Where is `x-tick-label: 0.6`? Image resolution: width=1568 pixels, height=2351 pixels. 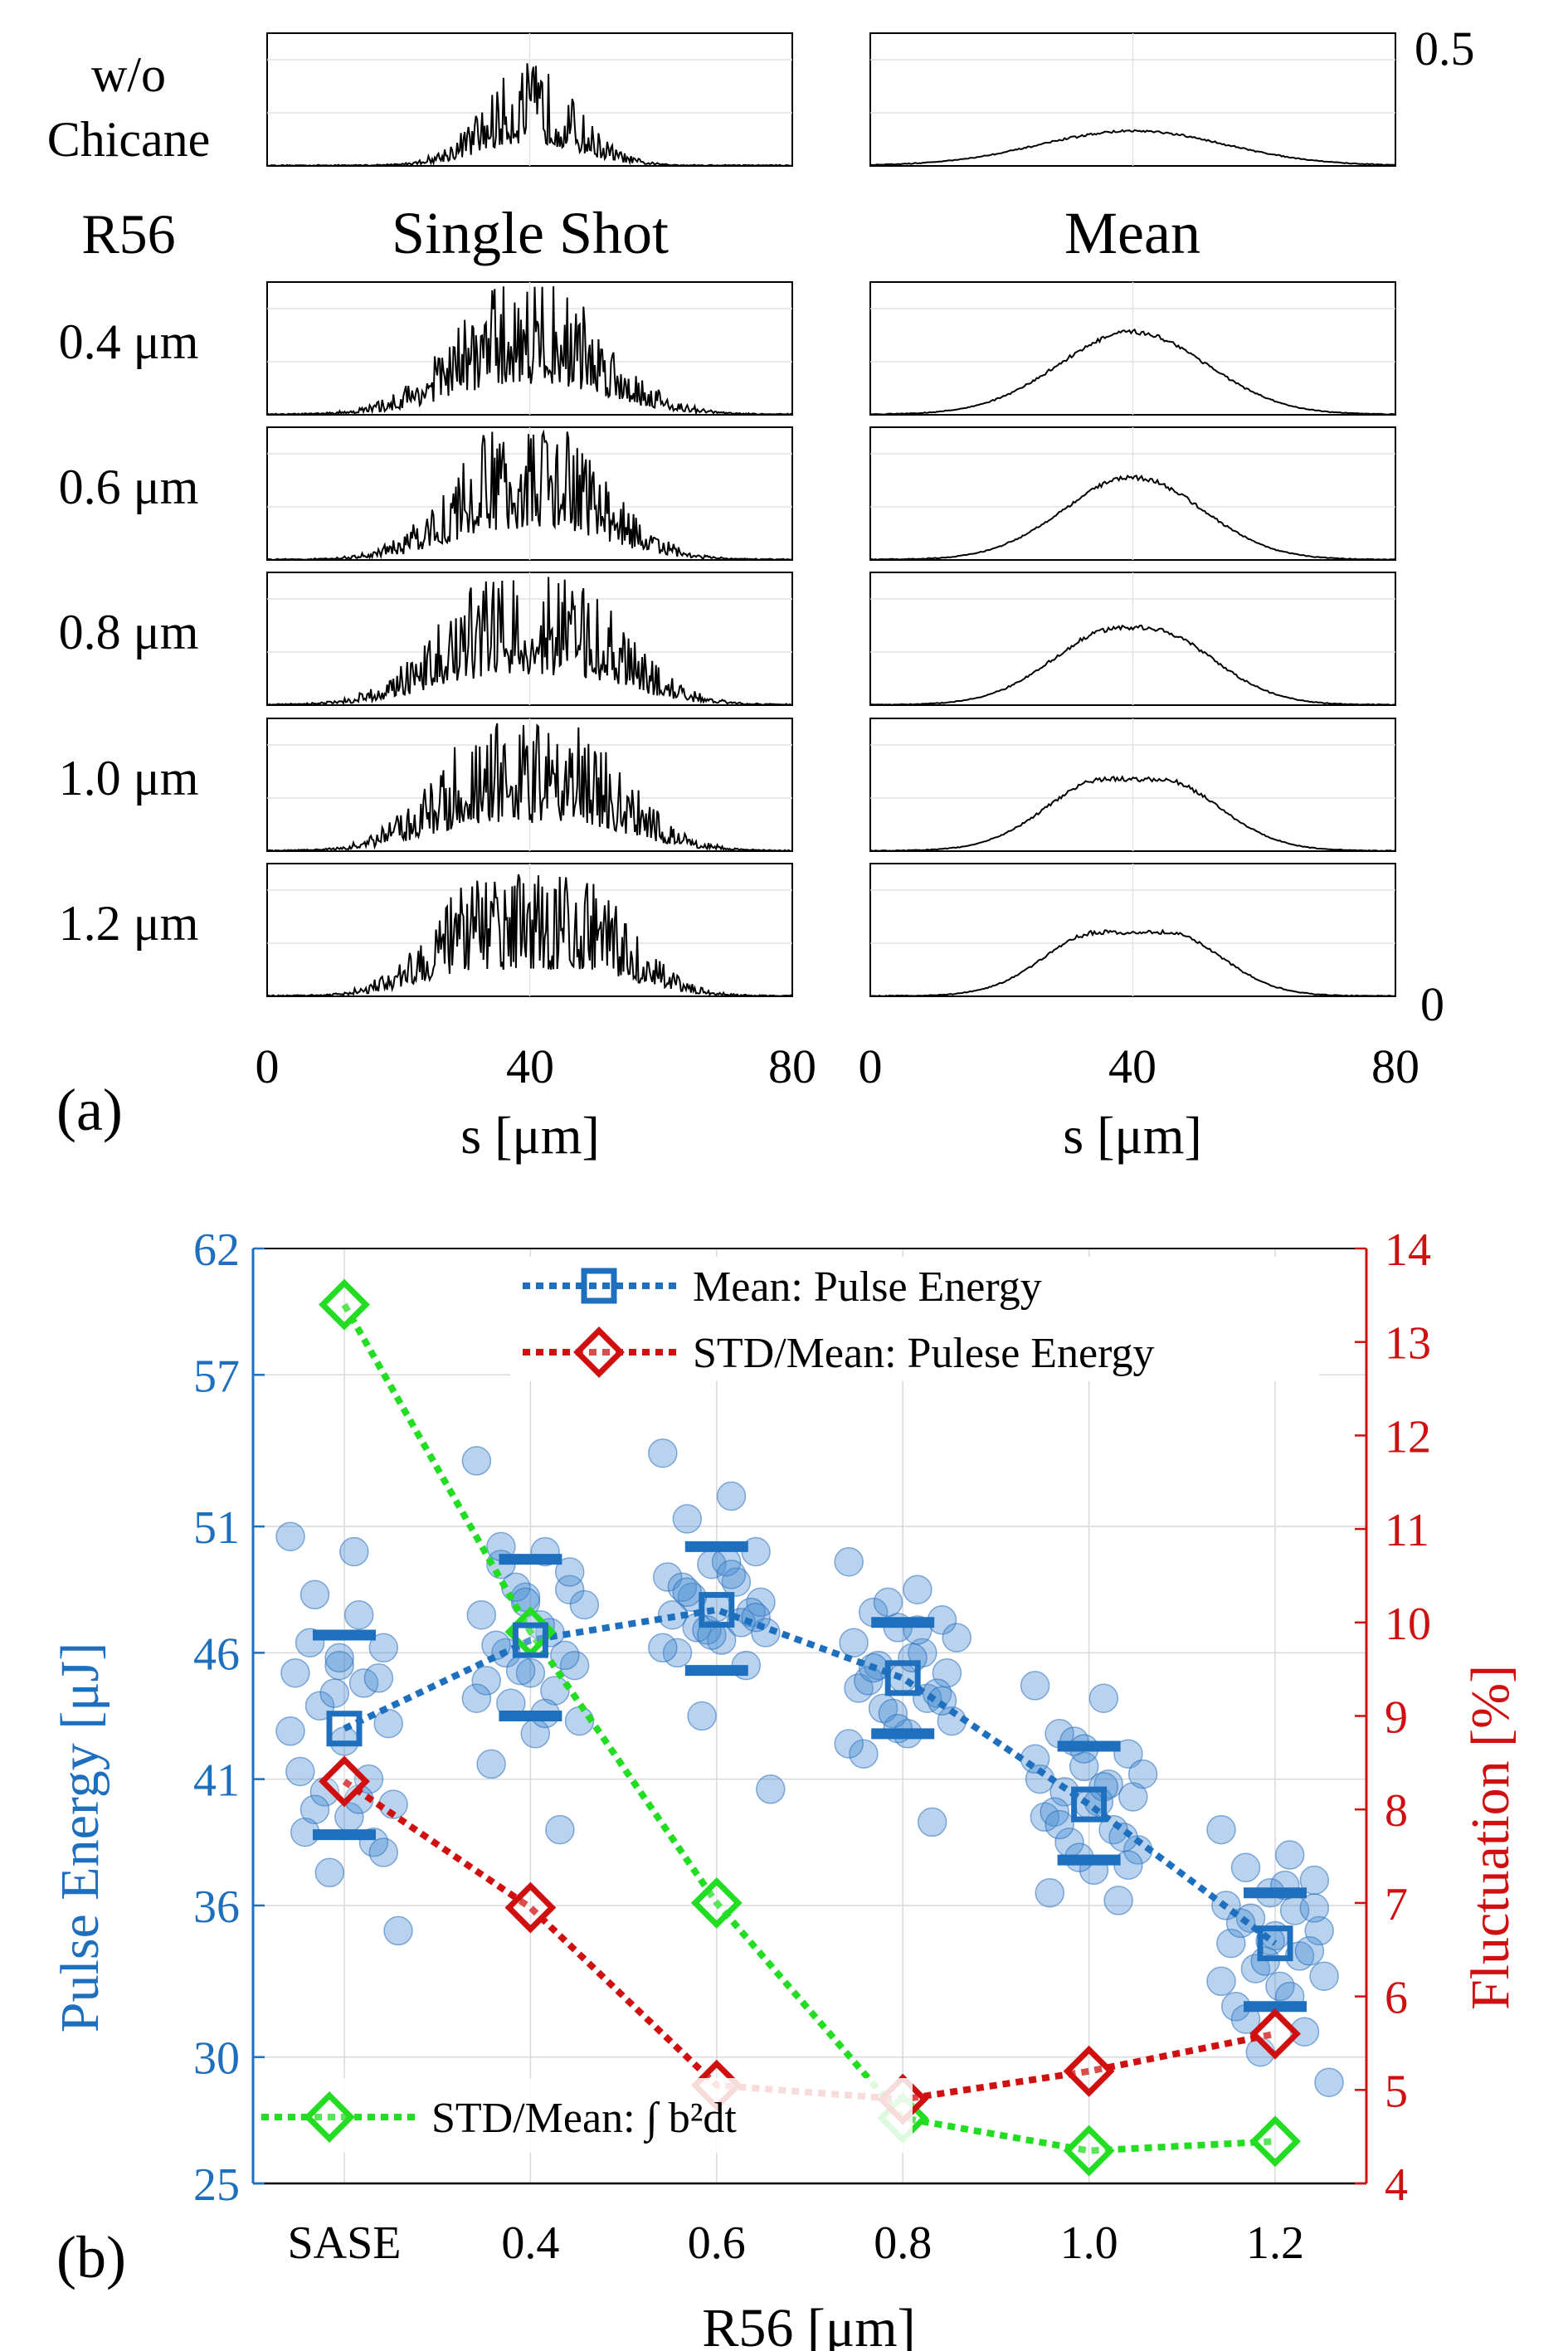 x-tick-label: 0.6 is located at coordinates (717, 2243).